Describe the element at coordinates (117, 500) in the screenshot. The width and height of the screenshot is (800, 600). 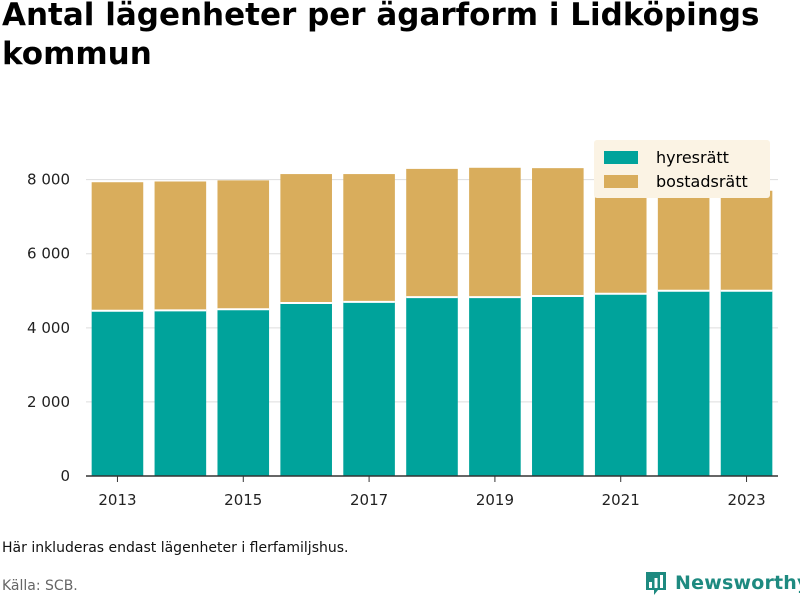
I see `x-tick-label: 2013` at that location.